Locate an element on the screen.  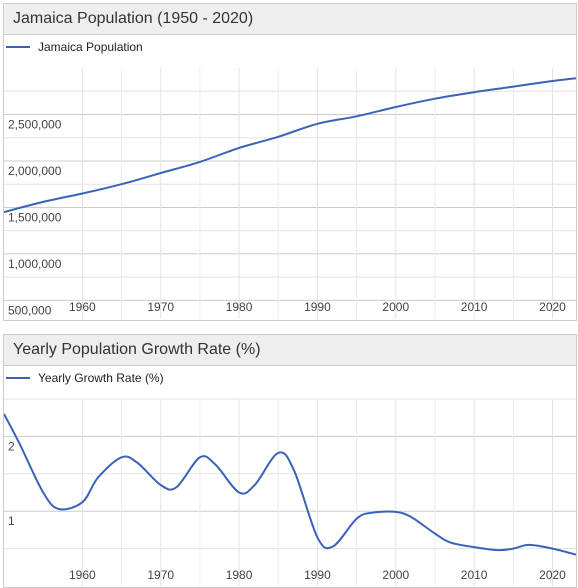
growth-rate-x-tick-label: 2020 is located at coordinates (552, 575).